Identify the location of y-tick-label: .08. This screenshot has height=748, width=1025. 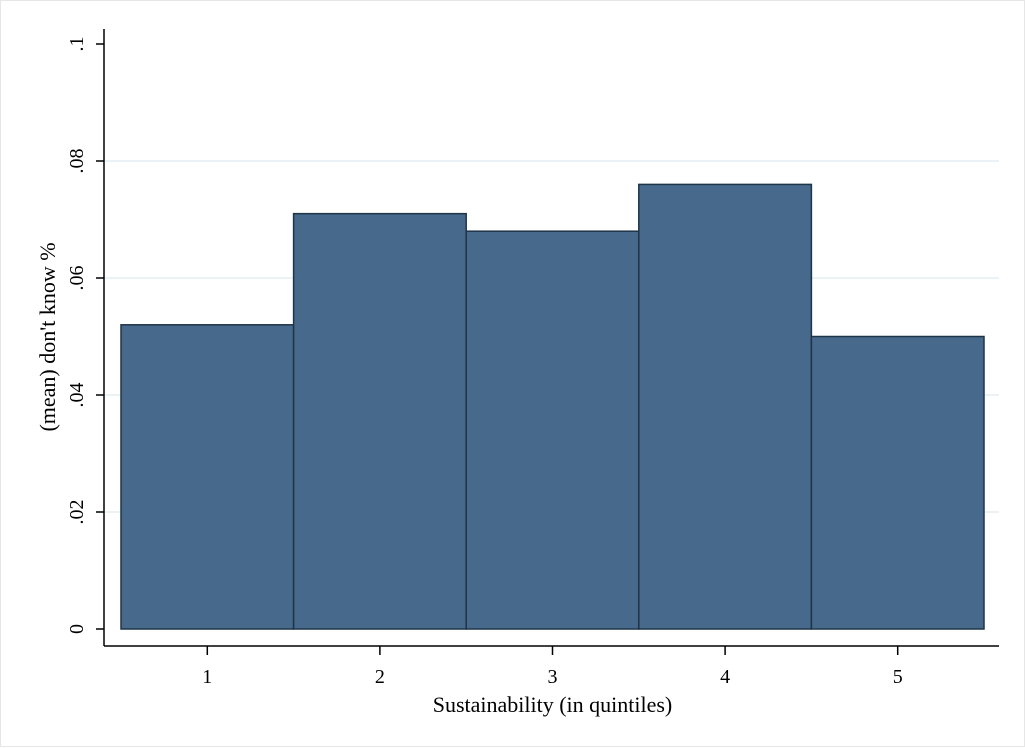
(77, 161).